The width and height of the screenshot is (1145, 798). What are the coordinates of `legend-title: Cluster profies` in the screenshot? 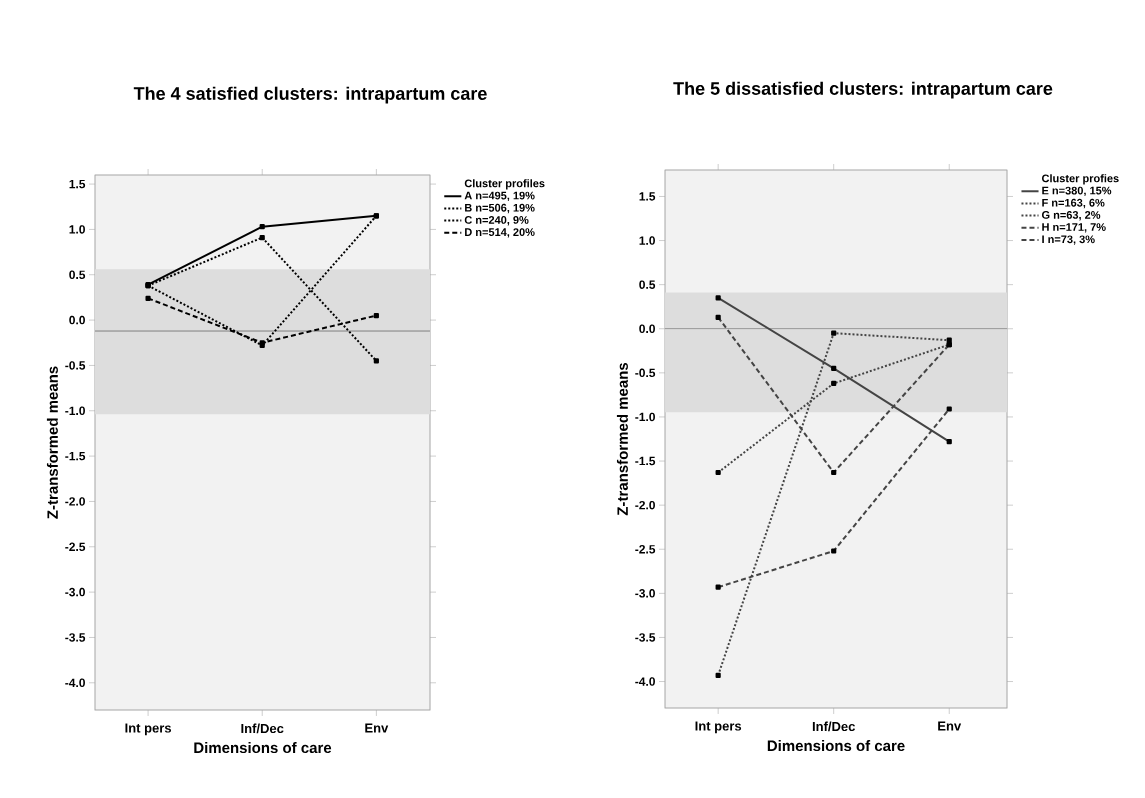 It's located at (1080, 179).